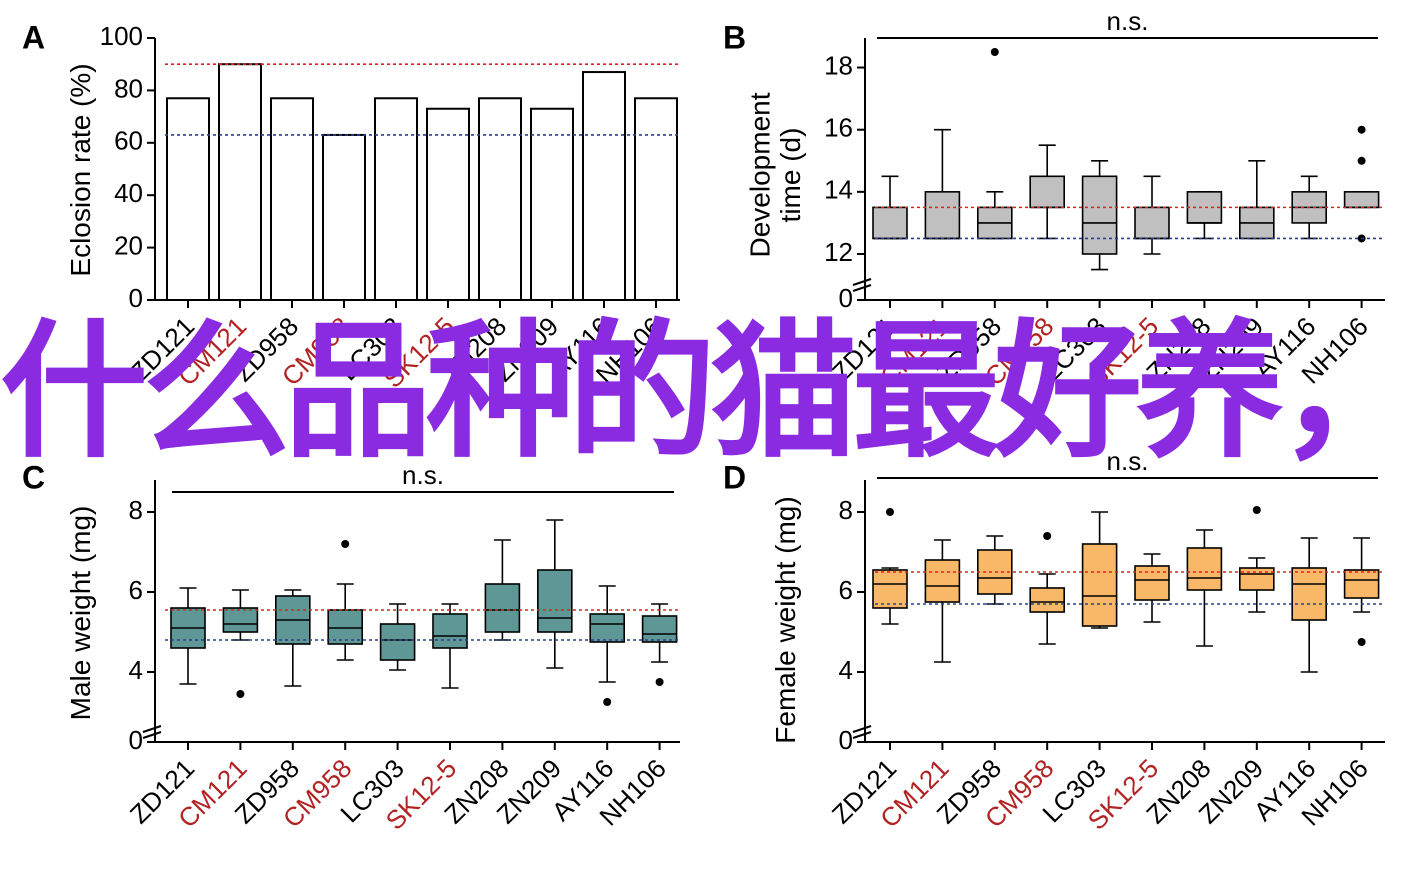 This screenshot has height=869, width=1418. What do you see at coordinates (775, 174) in the screenshot?
I see `y-axis-title-b: Developmenttime (d)` at bounding box center [775, 174].